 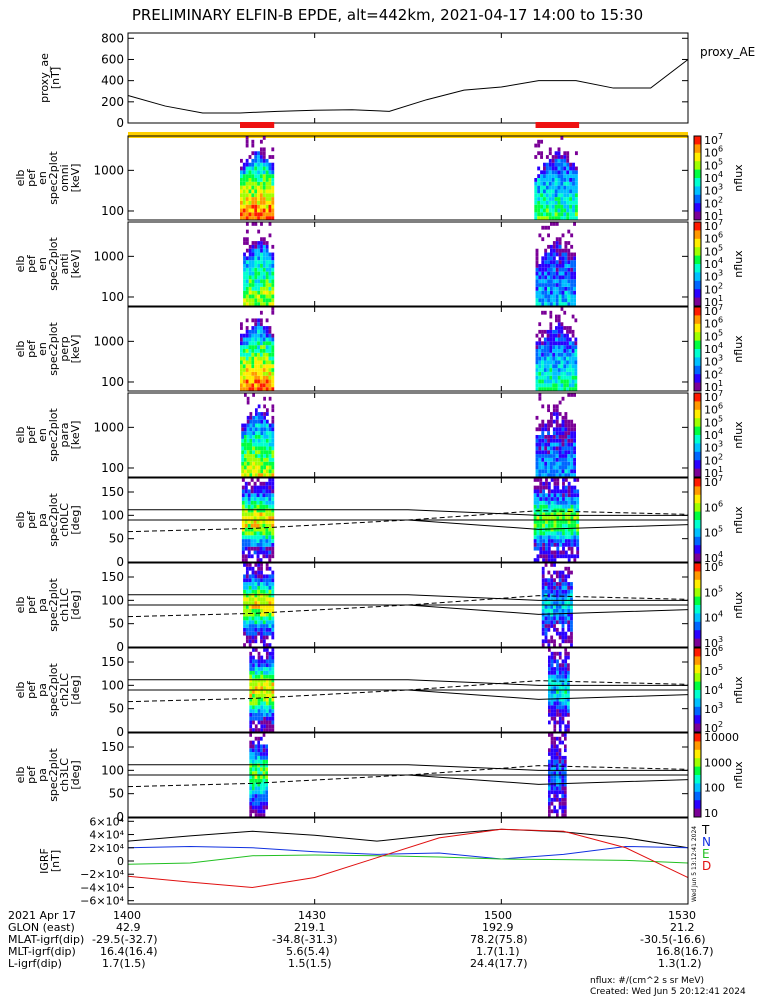 What do you see at coordinates (408, 852) in the screenshot?
I see `igrf-series-N` at bounding box center [408, 852].